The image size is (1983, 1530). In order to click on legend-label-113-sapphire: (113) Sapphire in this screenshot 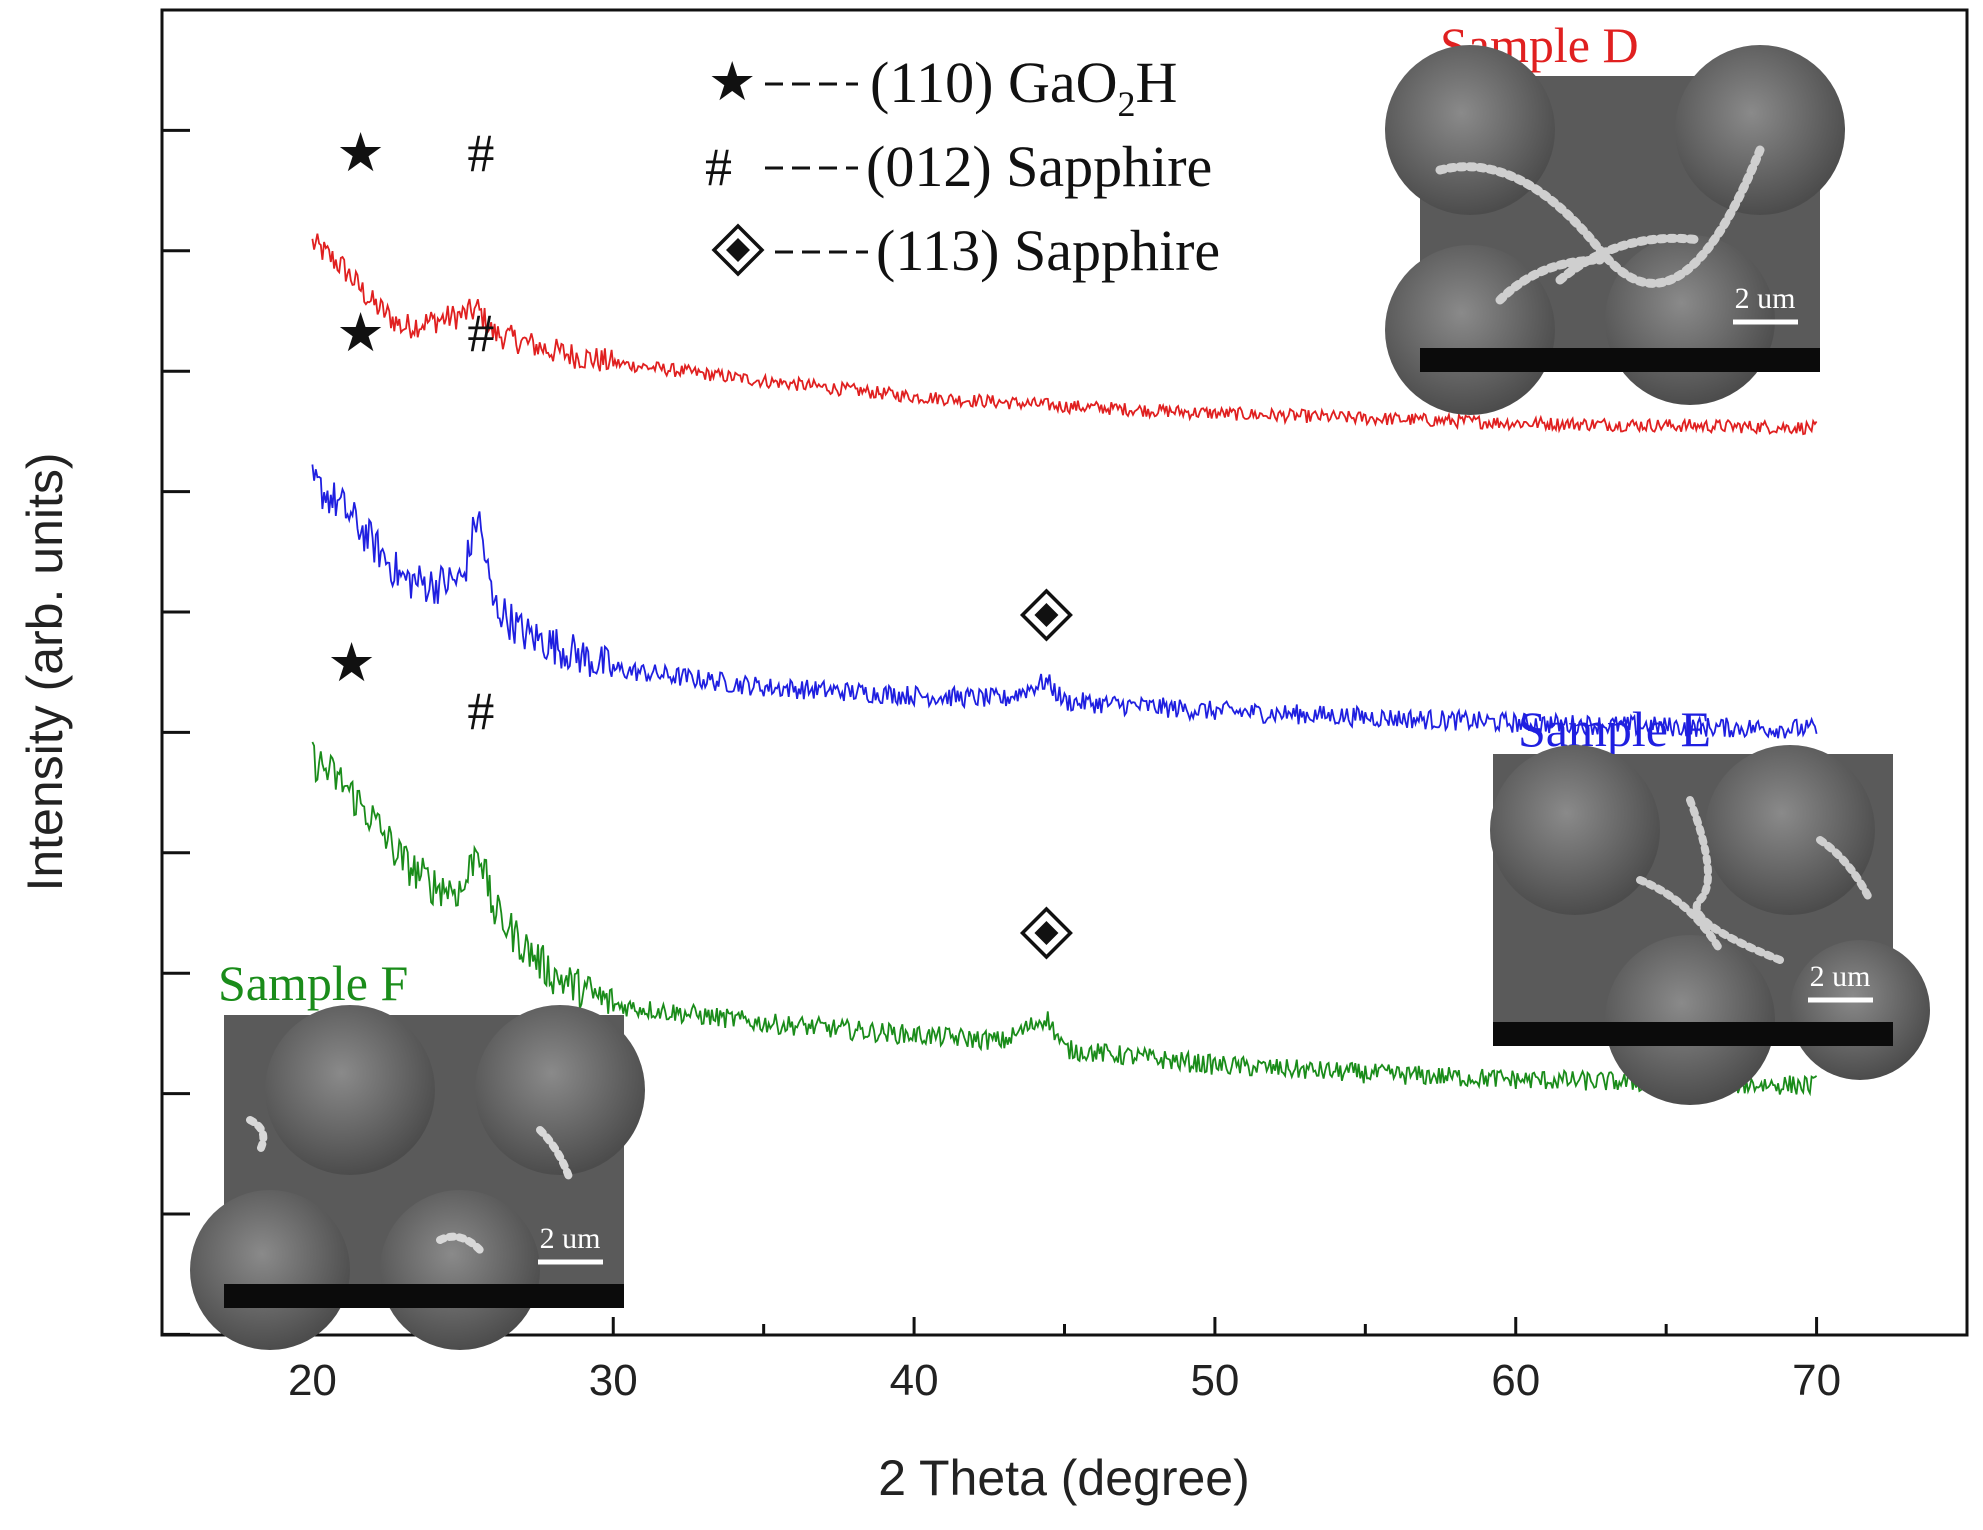, I will do `click(1048, 250)`.